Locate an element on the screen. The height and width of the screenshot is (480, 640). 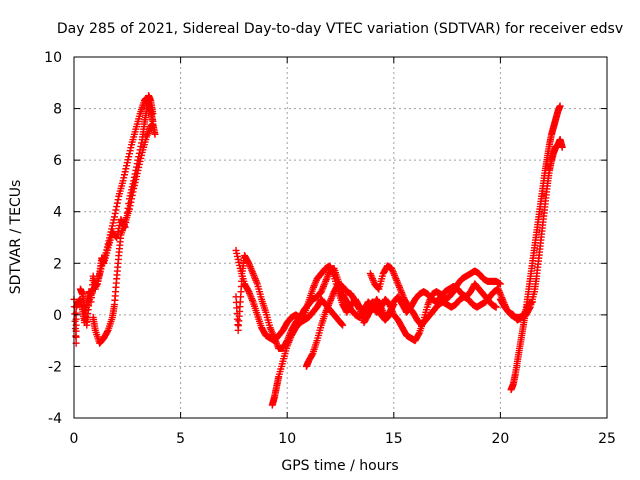
y-axis-label: SDTVAR / TECUs is located at coordinates (16, 237).